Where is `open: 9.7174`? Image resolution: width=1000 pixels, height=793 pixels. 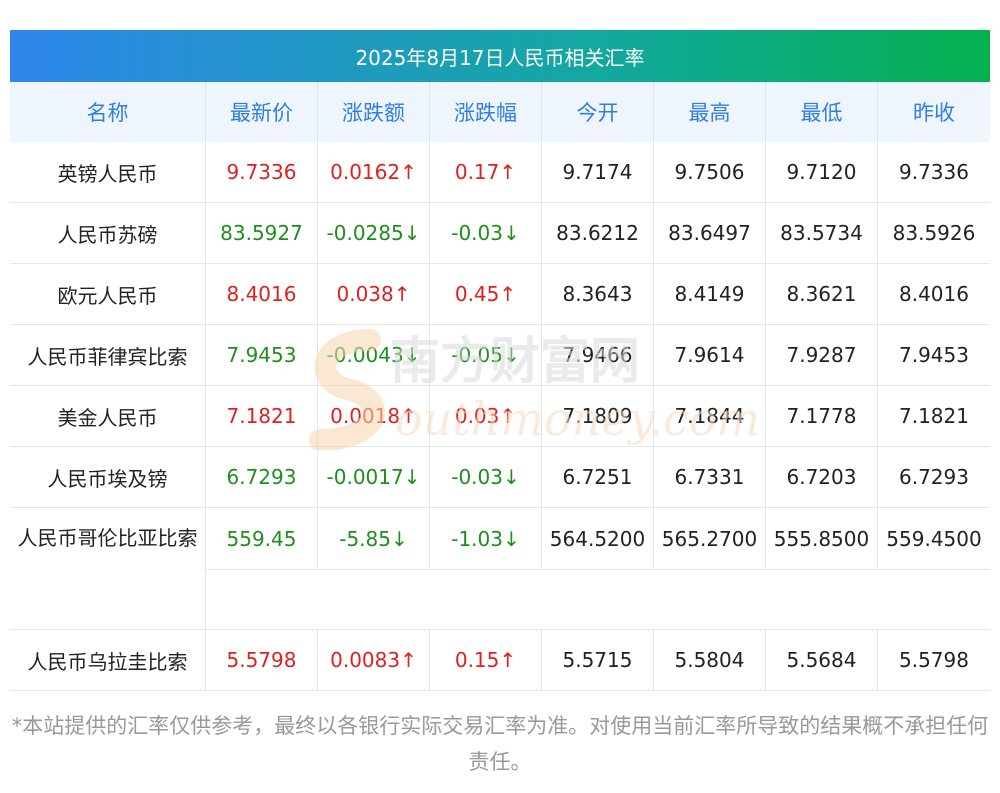 open: 9.7174 is located at coordinates (598, 172).